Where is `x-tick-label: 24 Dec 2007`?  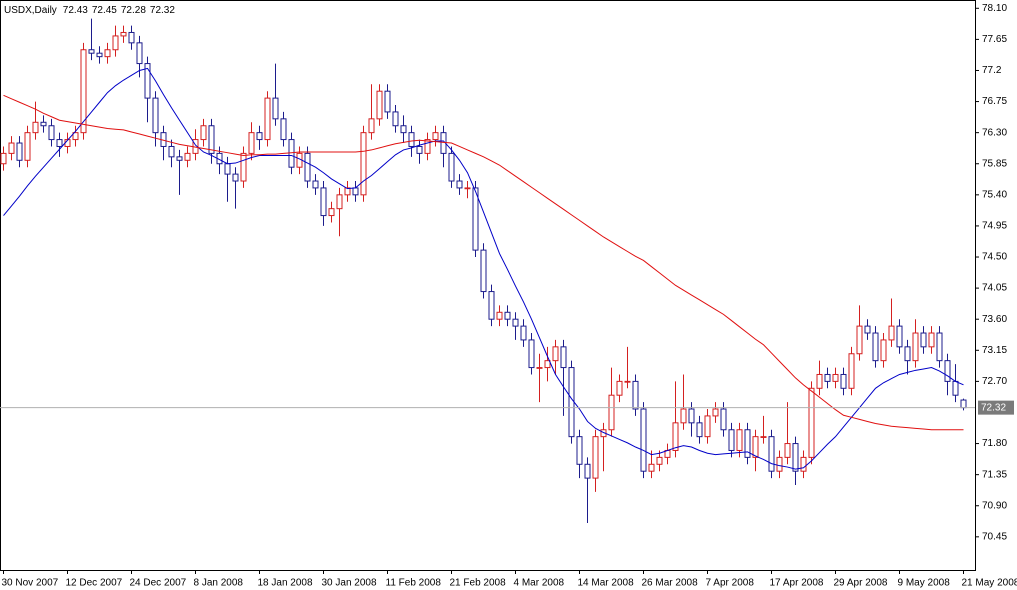 x-tick-label: 24 Dec 2007 is located at coordinates (158, 583).